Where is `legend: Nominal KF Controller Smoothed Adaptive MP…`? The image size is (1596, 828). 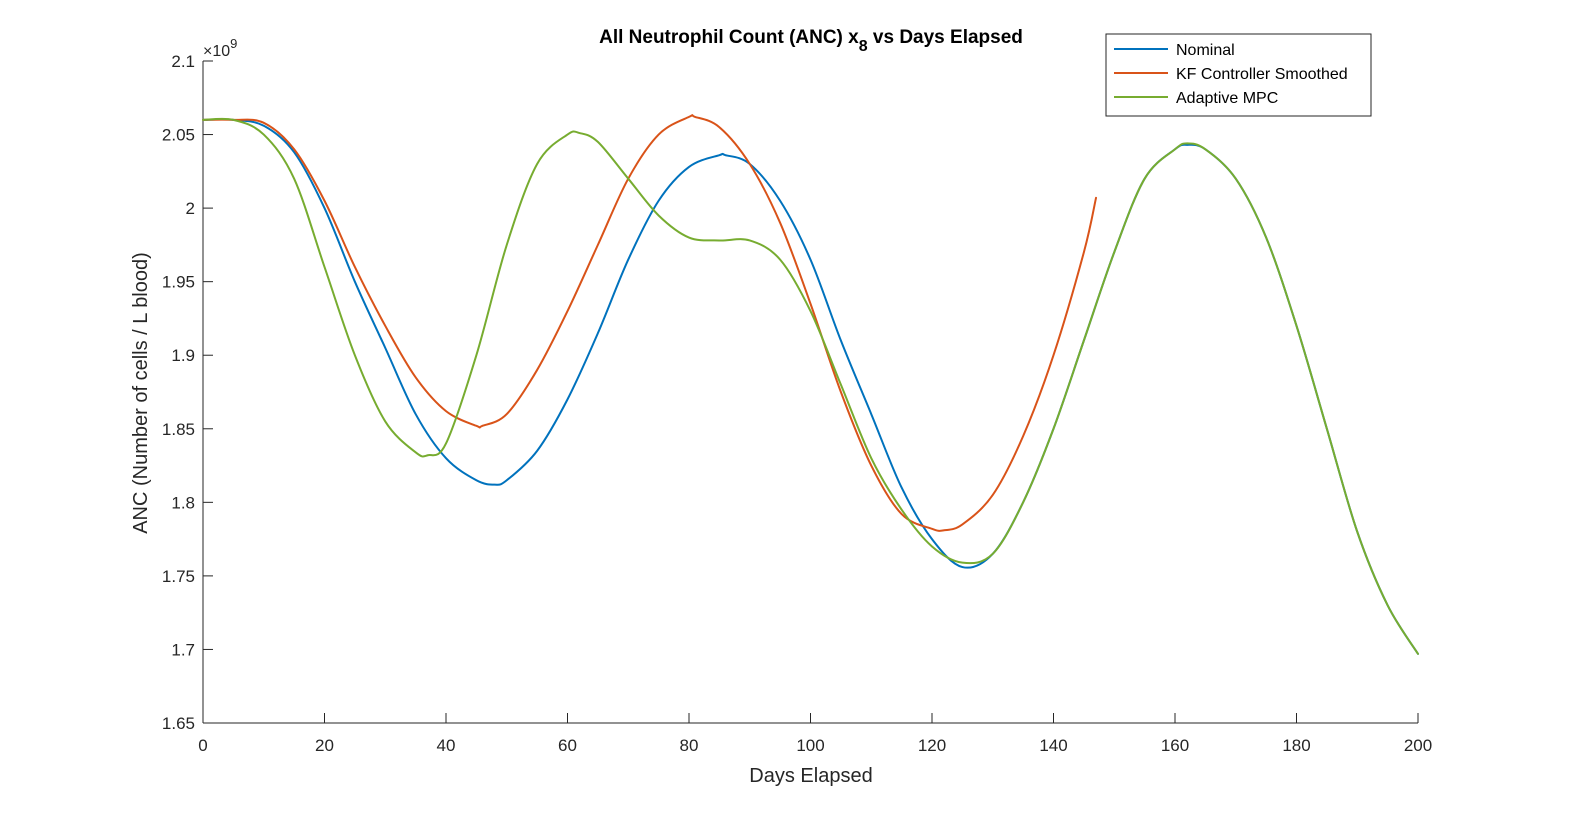
legend: Nominal KF Controller Smoothed Adaptive MP… is located at coordinates (1238, 75).